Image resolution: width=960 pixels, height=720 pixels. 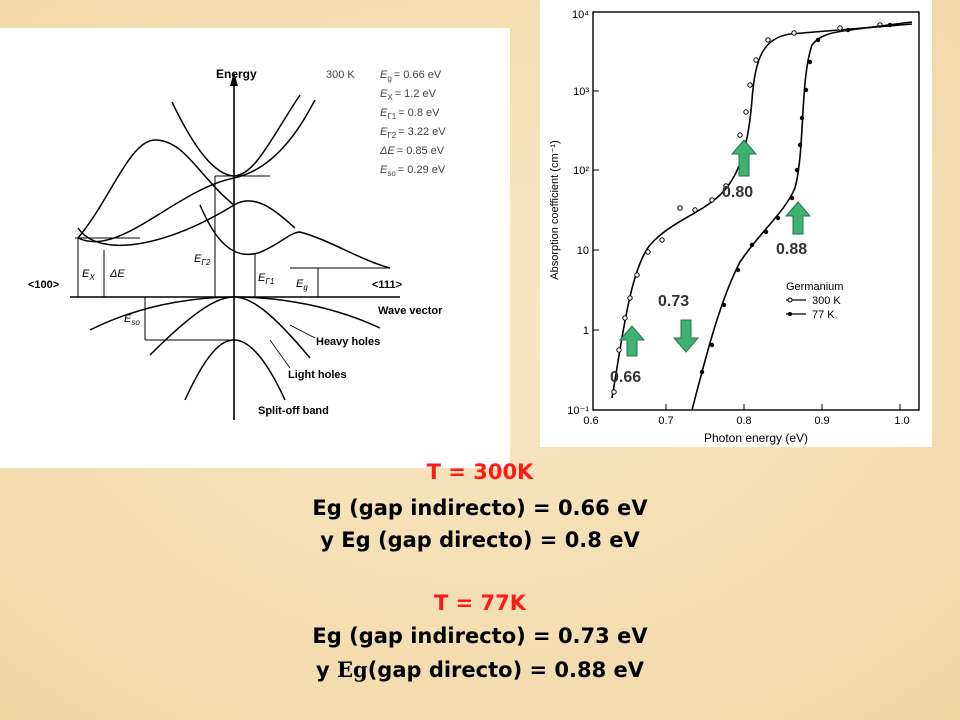 I want to click on mid-band-curve, so click(x=196, y=171).